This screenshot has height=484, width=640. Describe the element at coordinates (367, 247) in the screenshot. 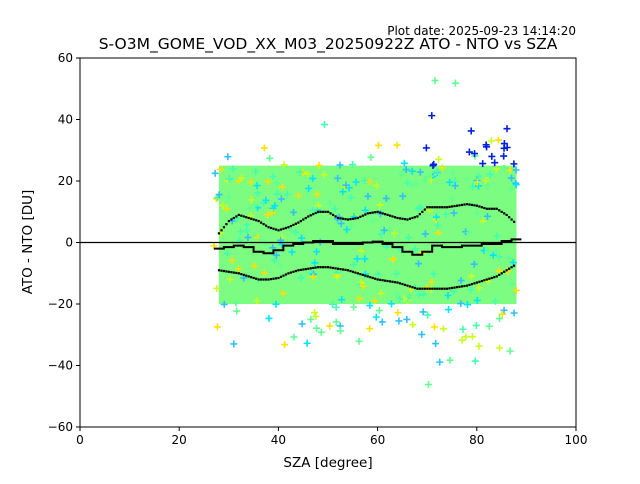

I see `mean-line` at that location.